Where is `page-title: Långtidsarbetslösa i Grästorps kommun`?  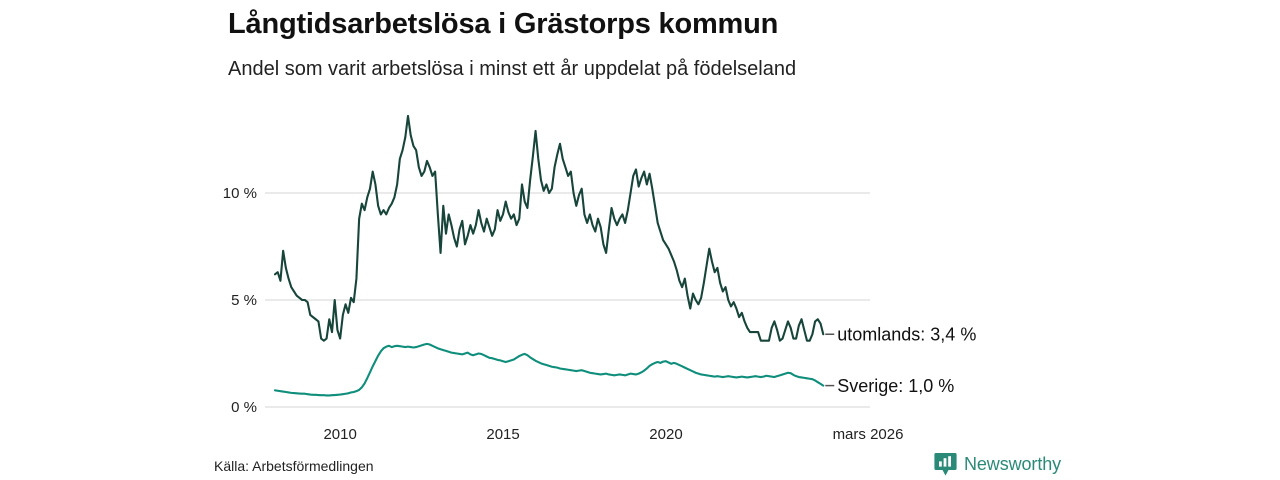 page-title: Långtidsarbetslösa i Grästorps kommun is located at coordinates (503, 24).